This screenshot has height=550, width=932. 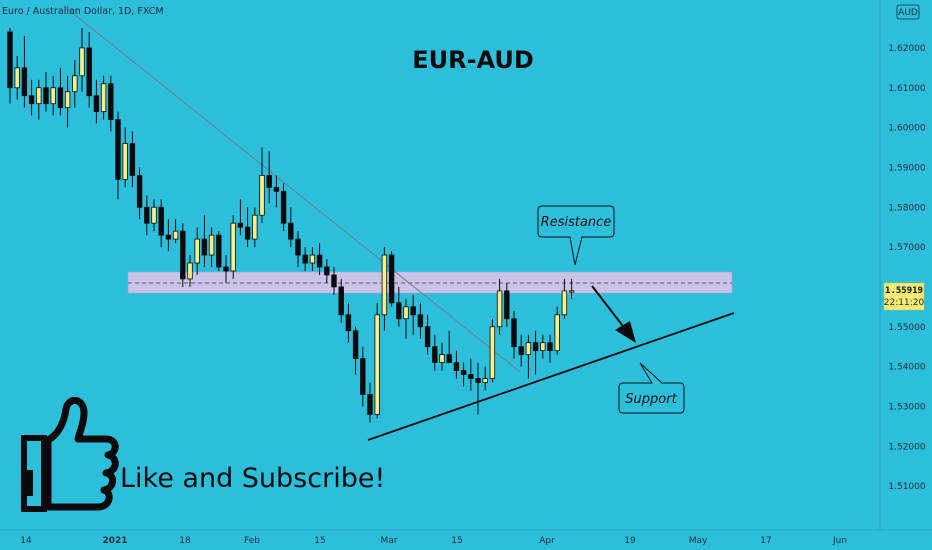 I want to click on currency-badge-label: AUD, so click(x=908, y=13).